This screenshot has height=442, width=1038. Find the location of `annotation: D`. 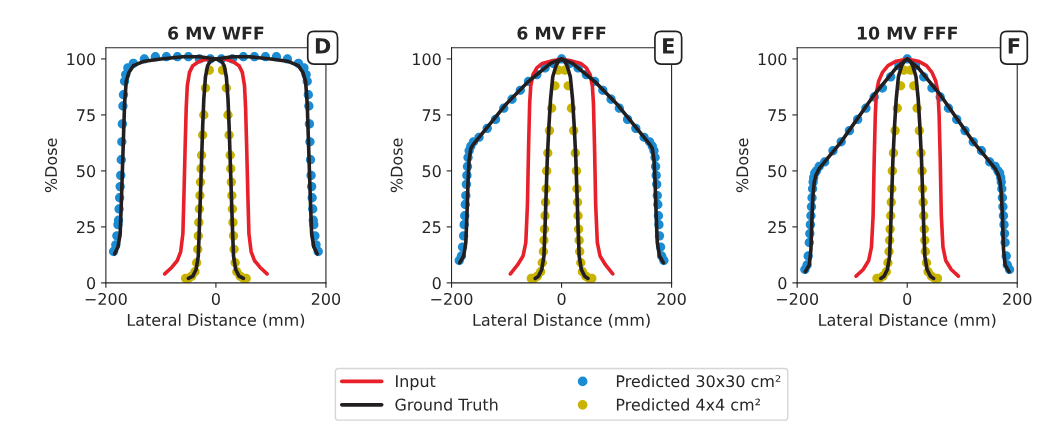

annotation: D is located at coordinates (323, 46).